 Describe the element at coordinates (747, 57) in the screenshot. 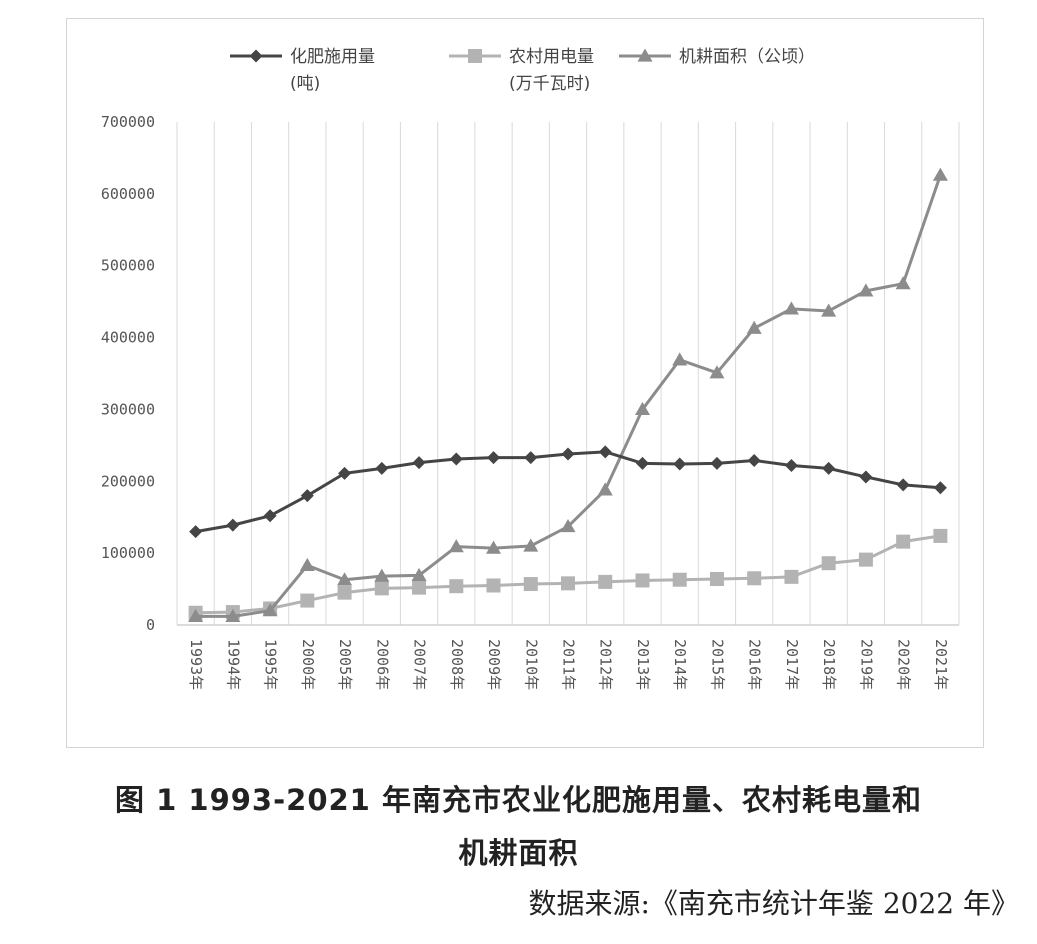

I see `legend-label: 机耕面积（公顷）` at that location.